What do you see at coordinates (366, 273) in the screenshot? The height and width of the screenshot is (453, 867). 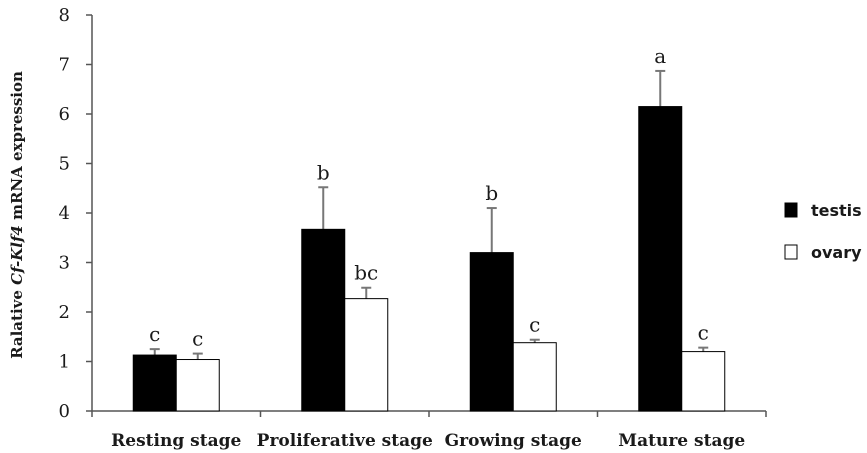 I see `significance-label: bc` at bounding box center [366, 273].